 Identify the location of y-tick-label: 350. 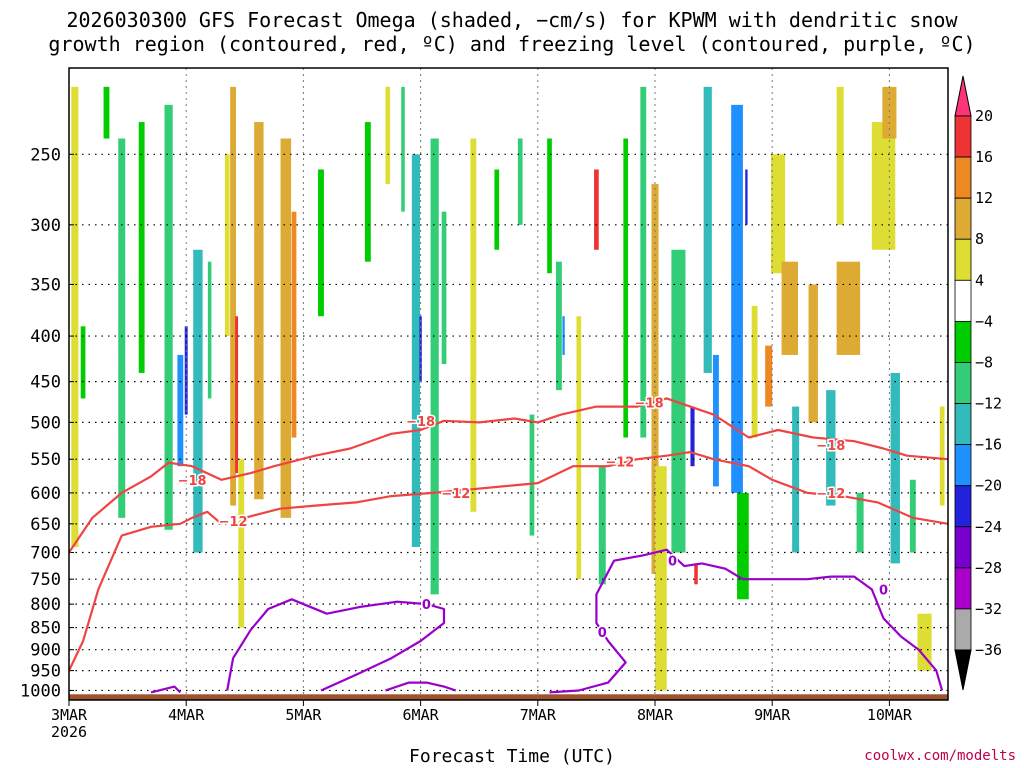
(45, 285).